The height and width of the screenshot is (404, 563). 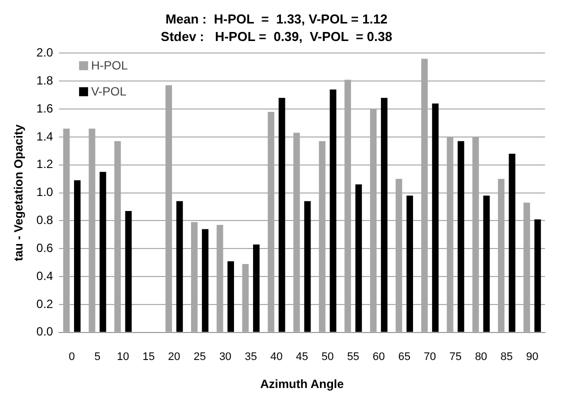 What do you see at coordinates (45, 247) in the screenshot?
I see `y-tick-label: 0.6` at bounding box center [45, 247].